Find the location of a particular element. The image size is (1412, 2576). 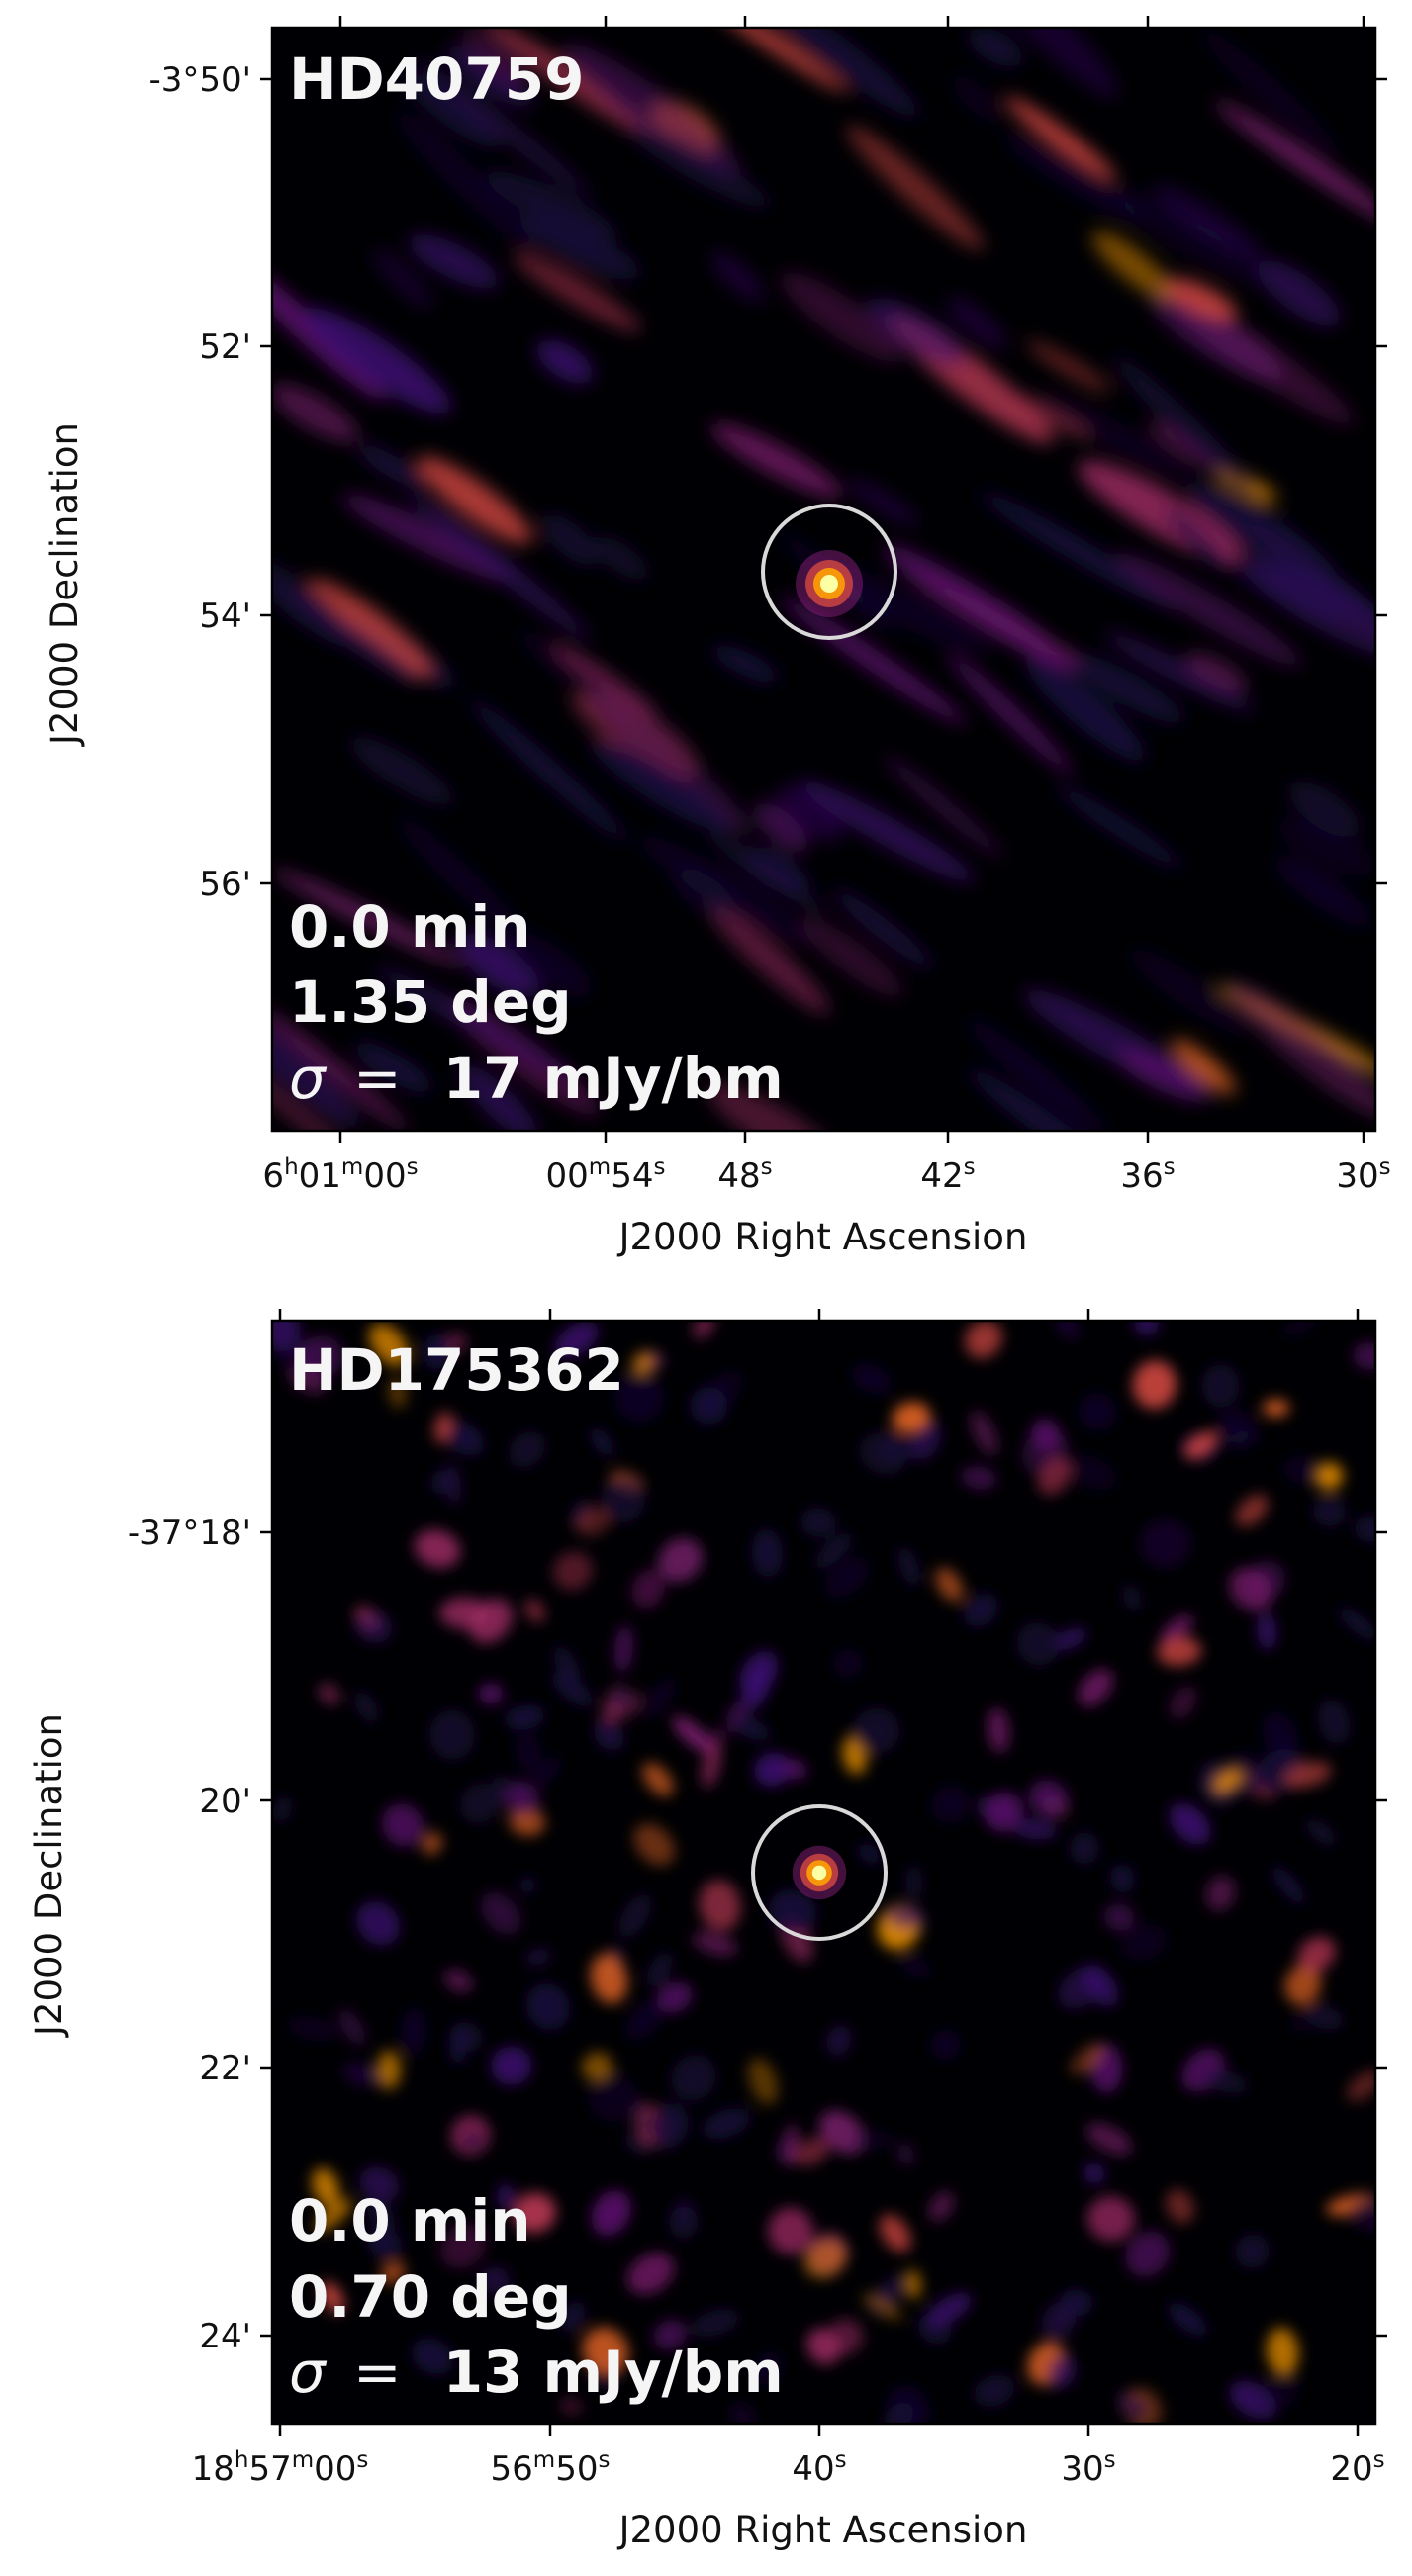

x-tick-label: 18h57m00s is located at coordinates (280, 2468).